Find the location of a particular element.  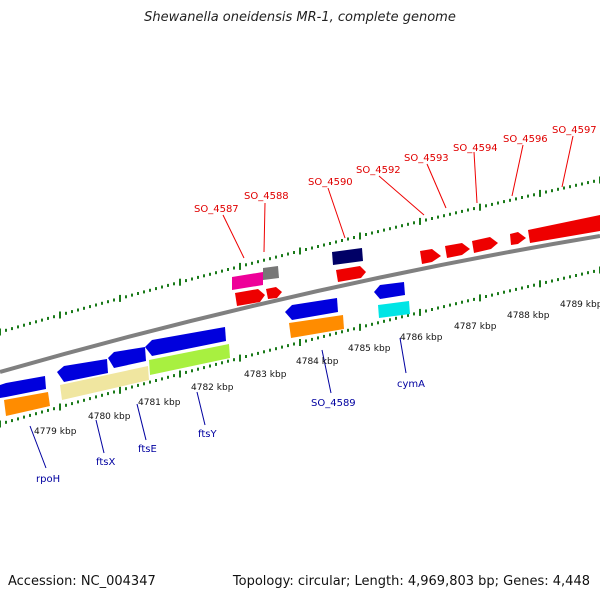

gene-so4588 is located at coordinates (274, 293).